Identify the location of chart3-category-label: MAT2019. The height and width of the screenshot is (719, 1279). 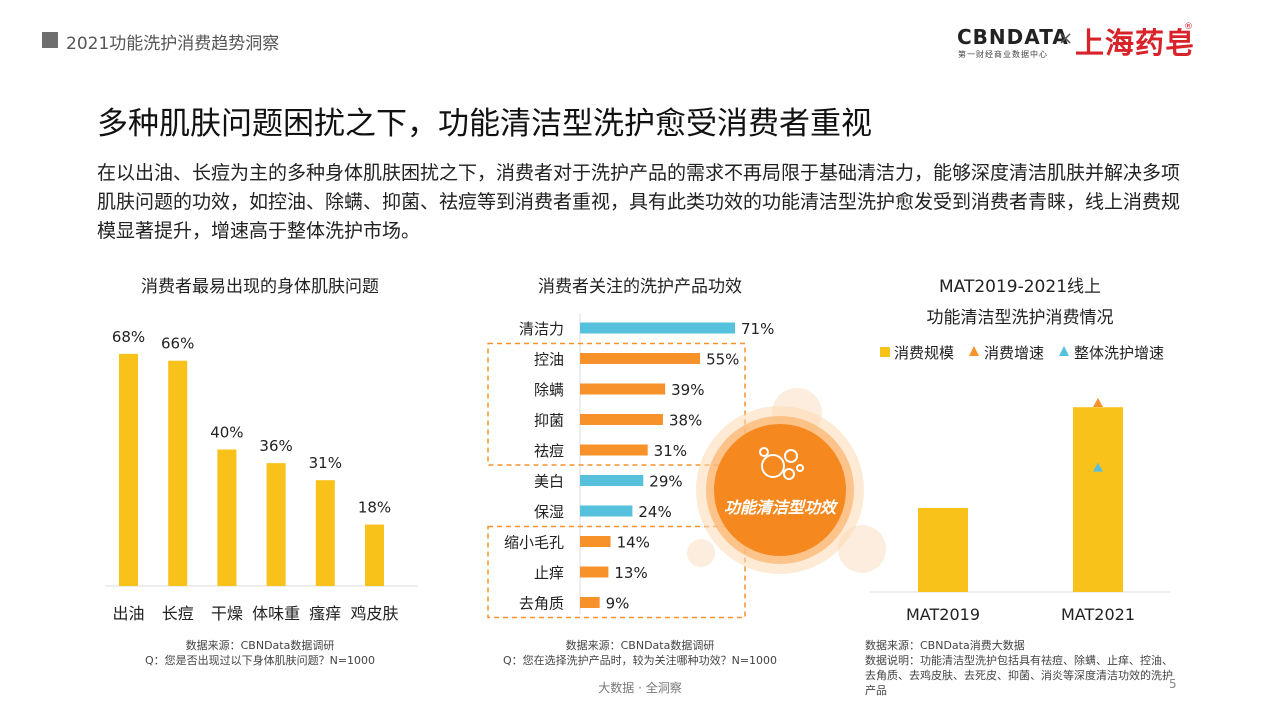
(943, 614).